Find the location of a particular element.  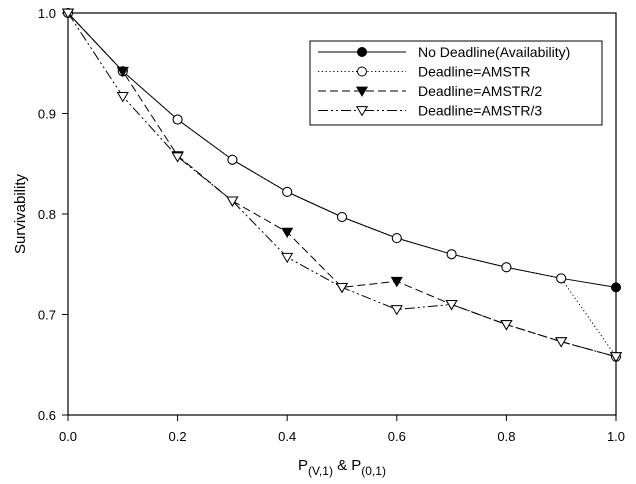

x-tick-label: 0.8 is located at coordinates (506, 436).